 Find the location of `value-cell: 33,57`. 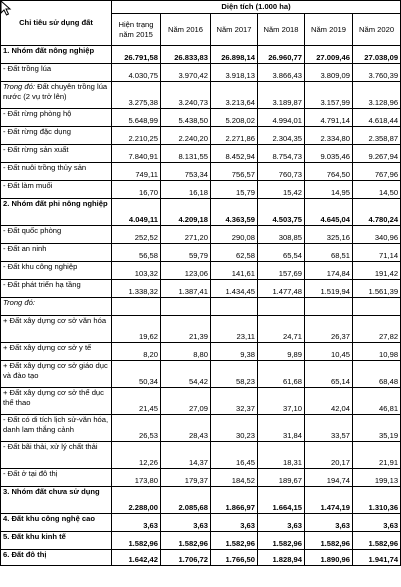

value-cell: 33,57 is located at coordinates (328, 428).